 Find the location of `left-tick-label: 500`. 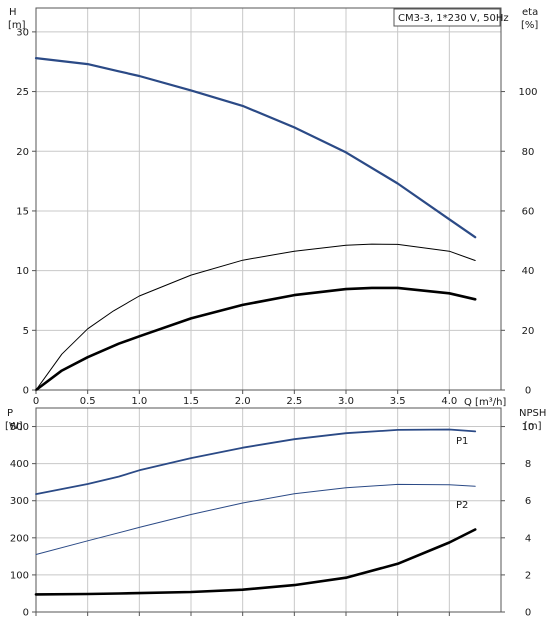

left-tick-label: 500 is located at coordinates (19, 427).